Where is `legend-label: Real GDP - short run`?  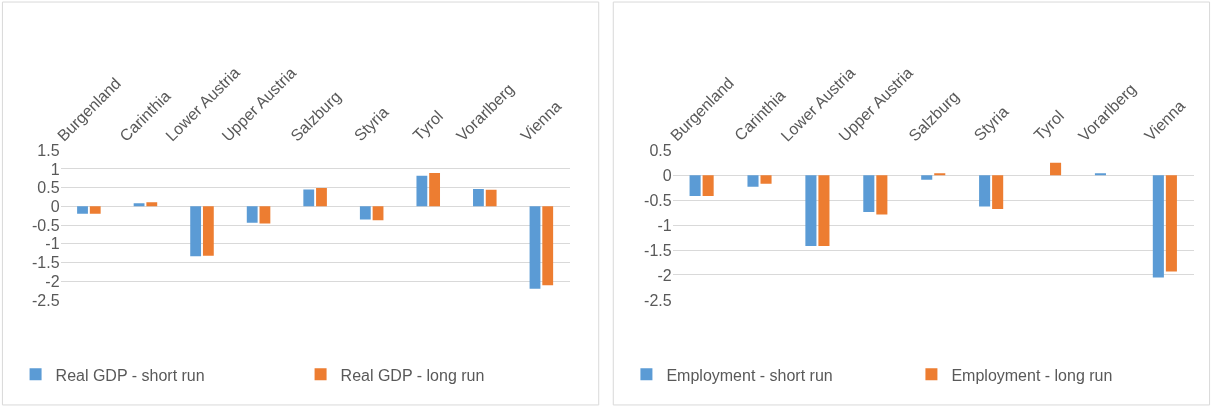 legend-label: Real GDP - short run is located at coordinates (130, 375).